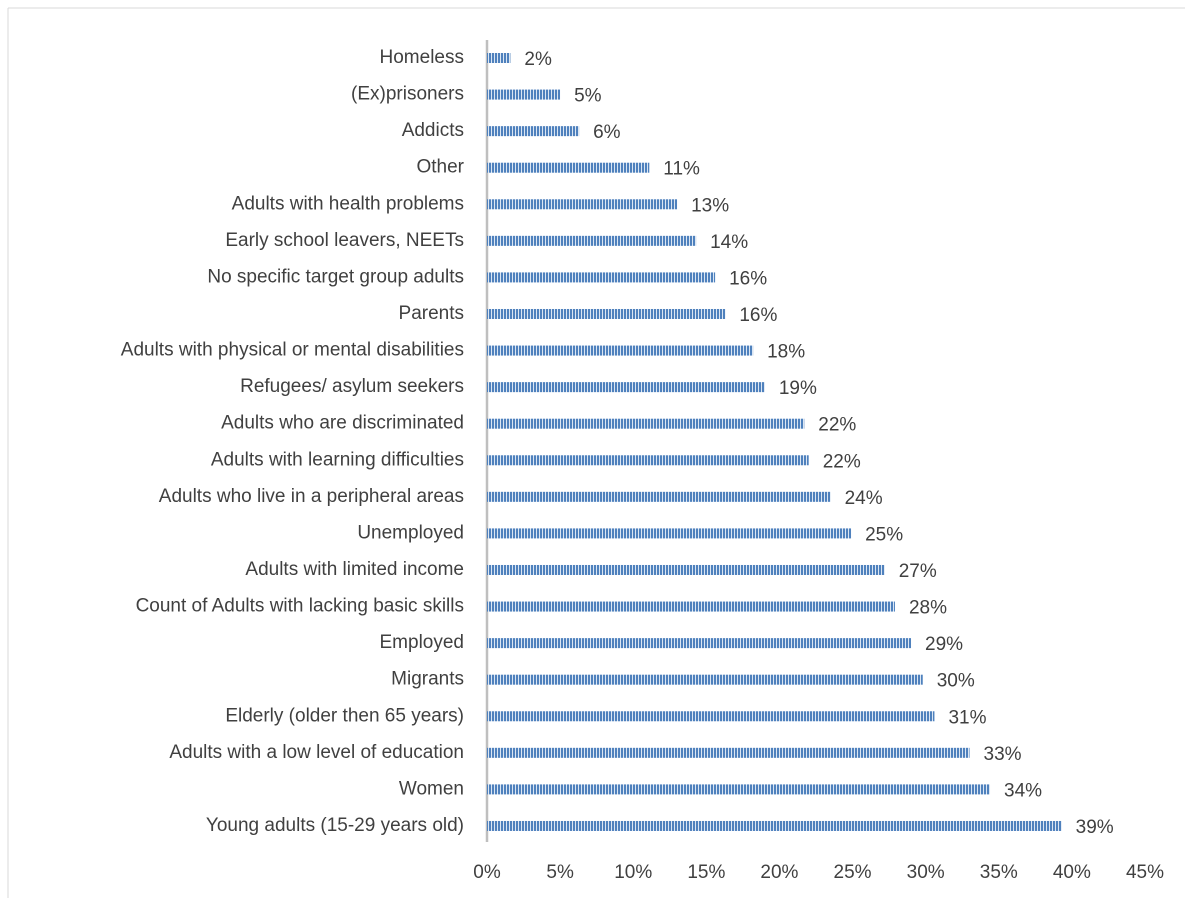  I want to click on value-label: 19%, so click(798, 388).